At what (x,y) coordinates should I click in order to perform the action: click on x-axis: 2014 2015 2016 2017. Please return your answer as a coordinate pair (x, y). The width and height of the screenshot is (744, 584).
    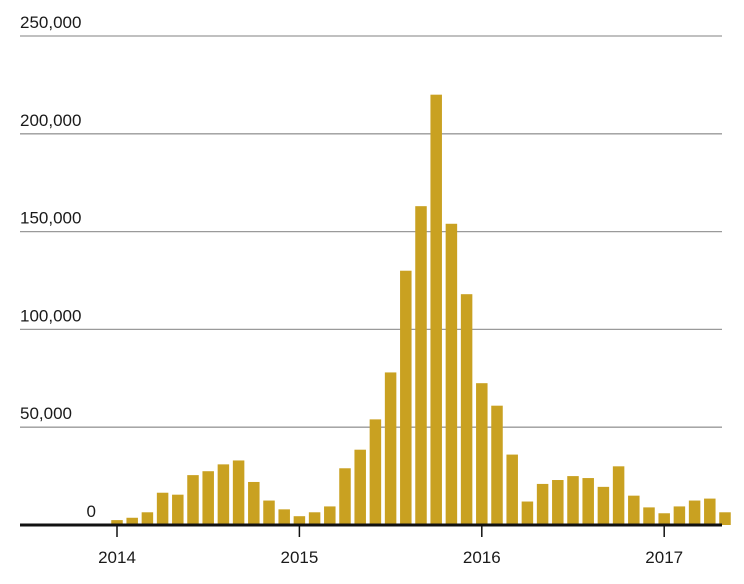
    Looking at the image, I should click on (371, 545).